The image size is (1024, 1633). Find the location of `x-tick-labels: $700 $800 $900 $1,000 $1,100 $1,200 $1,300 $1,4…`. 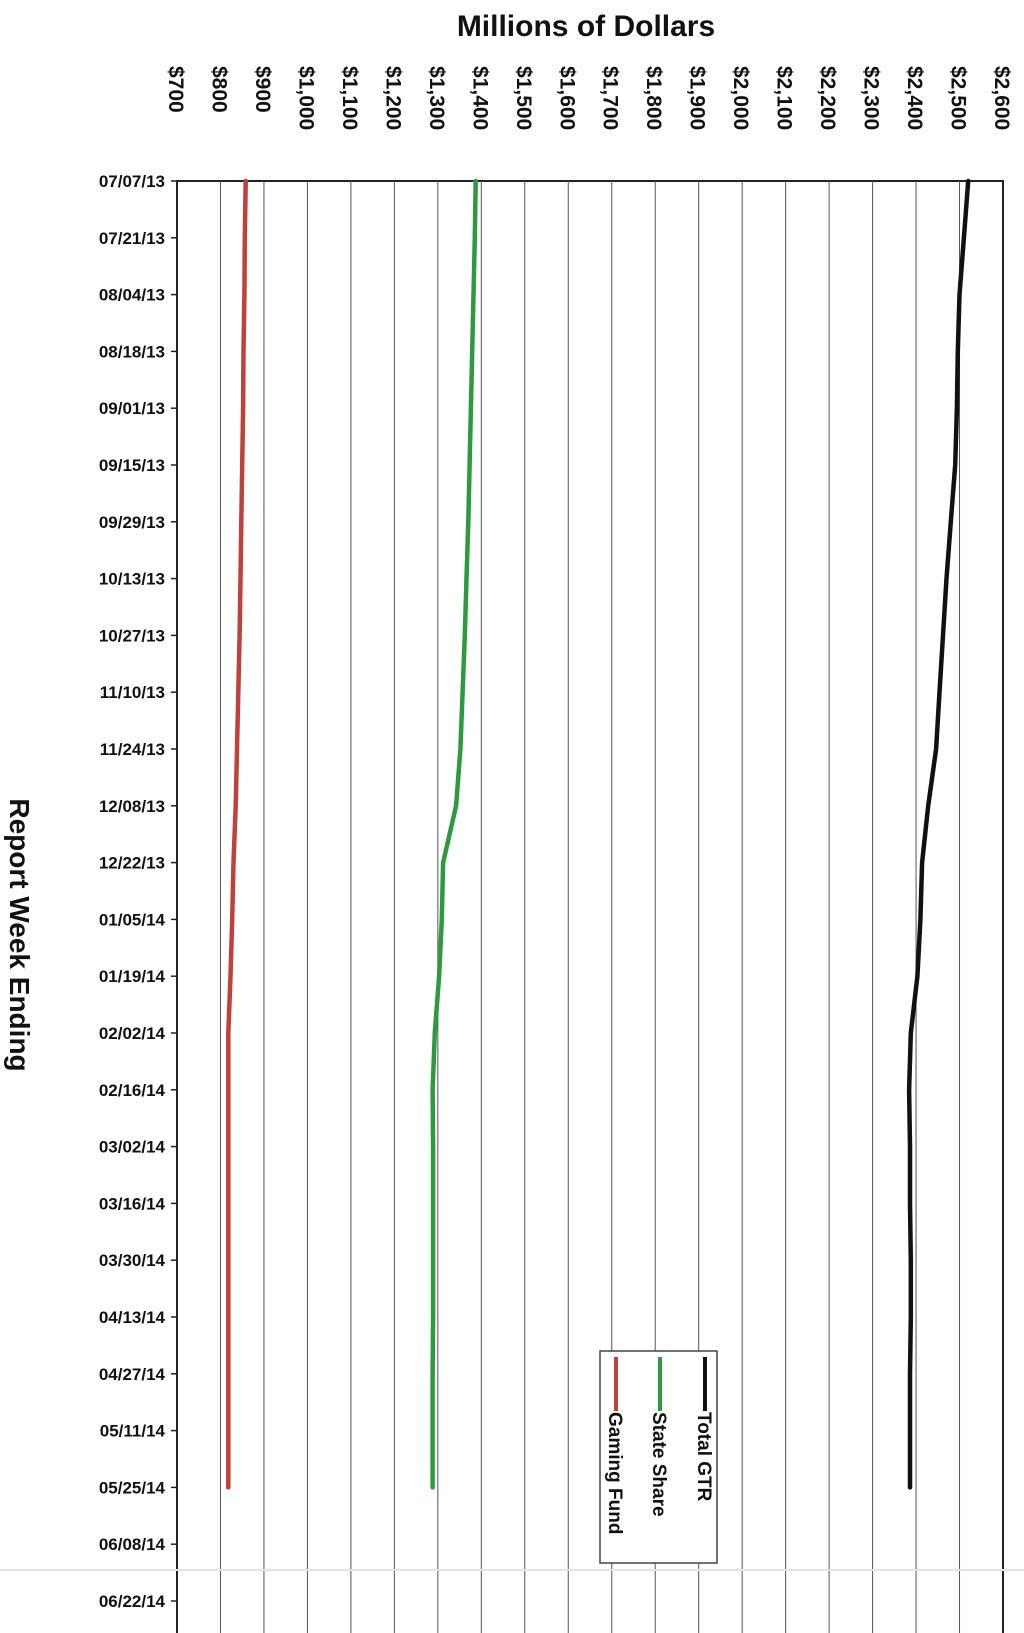

x-tick-labels: $700 $800 $900 $1,000 $1,100 $1,200 $1,300 $1,4… is located at coordinates (588, 98).